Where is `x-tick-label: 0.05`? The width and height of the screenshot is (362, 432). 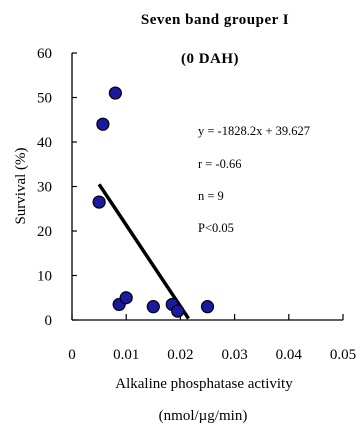
x-tick-label: 0.05 is located at coordinates (343, 355).